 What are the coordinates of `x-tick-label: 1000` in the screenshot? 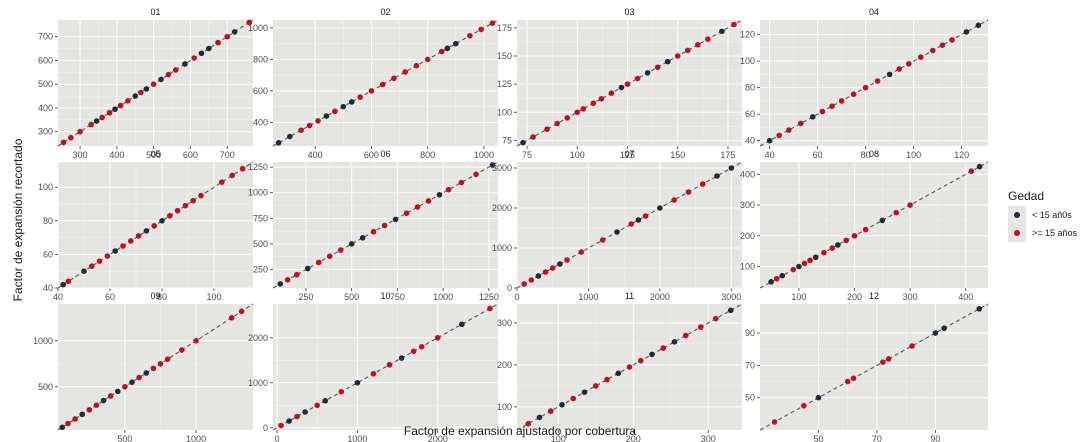 It's located at (588, 297).